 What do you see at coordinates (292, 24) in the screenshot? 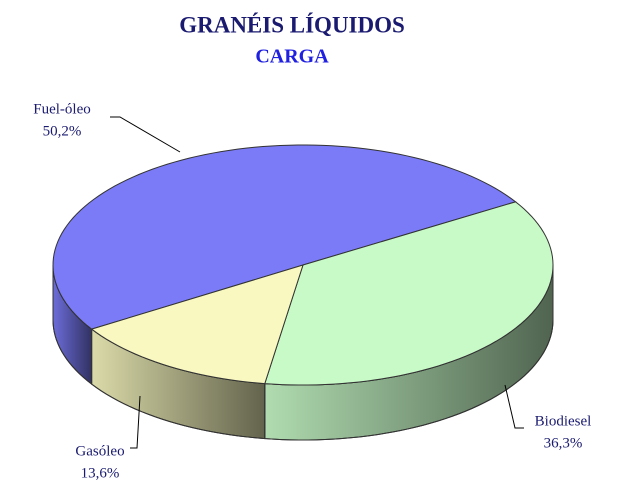
I see `chart-title: GRANÉIS LÍQUIDOS` at bounding box center [292, 24].